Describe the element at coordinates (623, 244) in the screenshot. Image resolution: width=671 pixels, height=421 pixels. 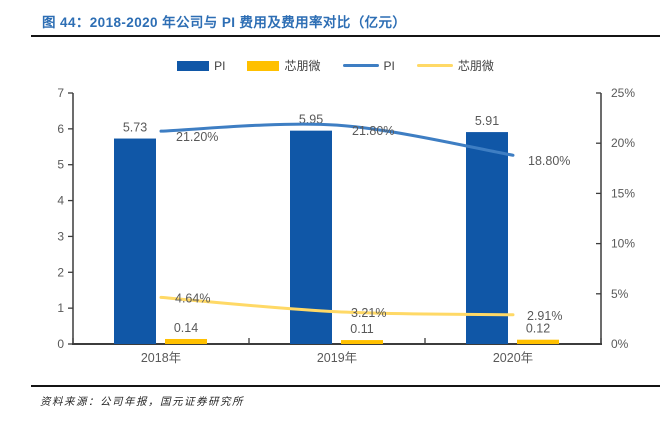
I see `right-axis-tick-label: 10%` at that location.